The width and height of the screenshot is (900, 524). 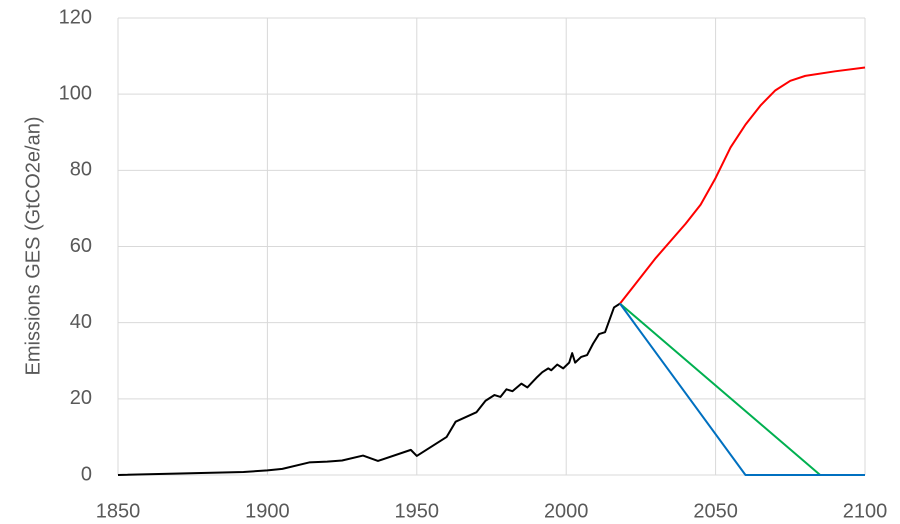 I want to click on y-tick-label: 0, so click(x=86, y=474).